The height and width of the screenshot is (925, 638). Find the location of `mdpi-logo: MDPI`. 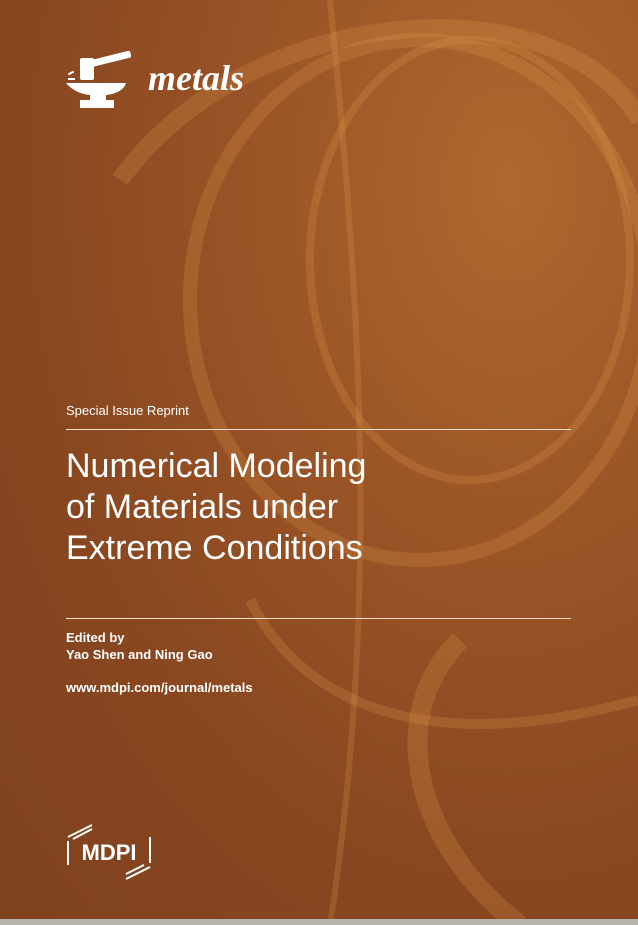

mdpi-logo: MDPI is located at coordinates (109, 852).